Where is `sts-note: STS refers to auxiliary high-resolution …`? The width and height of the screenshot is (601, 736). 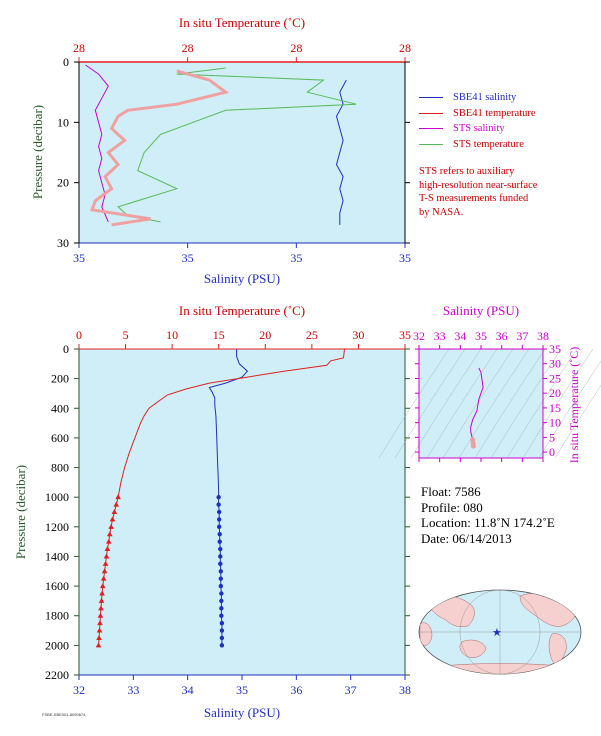
sts-note: STS refers to auxiliary high-resolution … is located at coordinates (504, 192).